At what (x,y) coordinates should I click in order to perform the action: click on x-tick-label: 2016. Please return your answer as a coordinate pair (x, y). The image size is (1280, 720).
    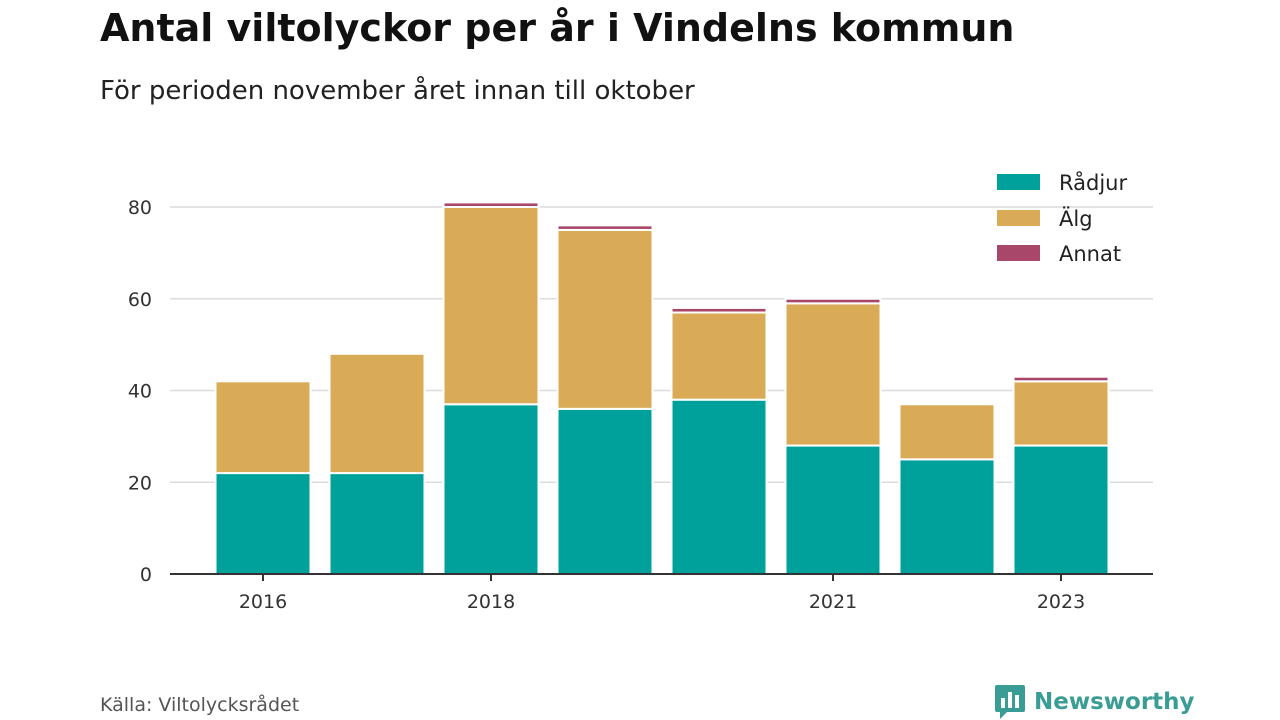
    Looking at the image, I should click on (263, 602).